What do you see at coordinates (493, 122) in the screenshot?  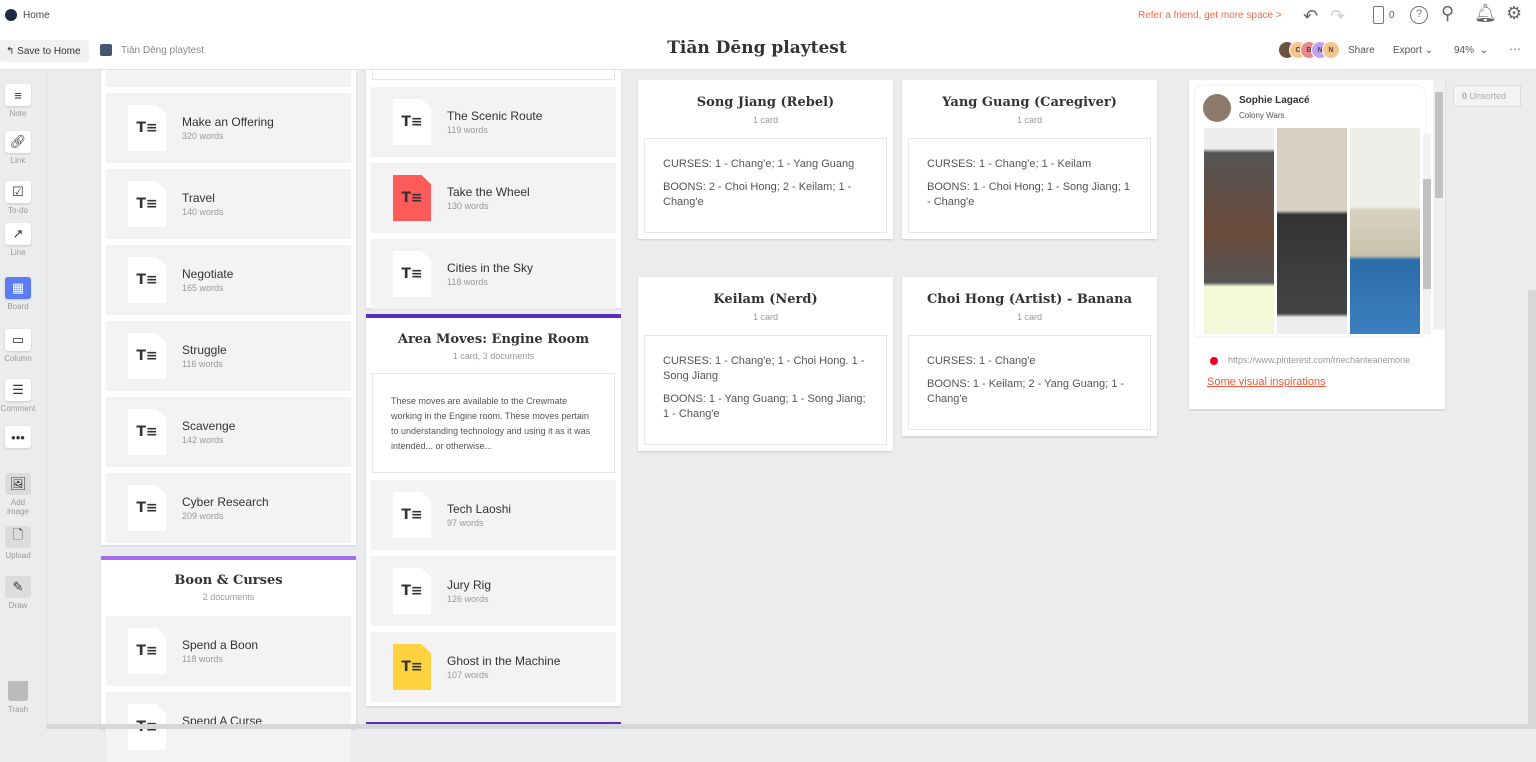 I see `document-card: T≡ The Scenic Route 119 words` at bounding box center [493, 122].